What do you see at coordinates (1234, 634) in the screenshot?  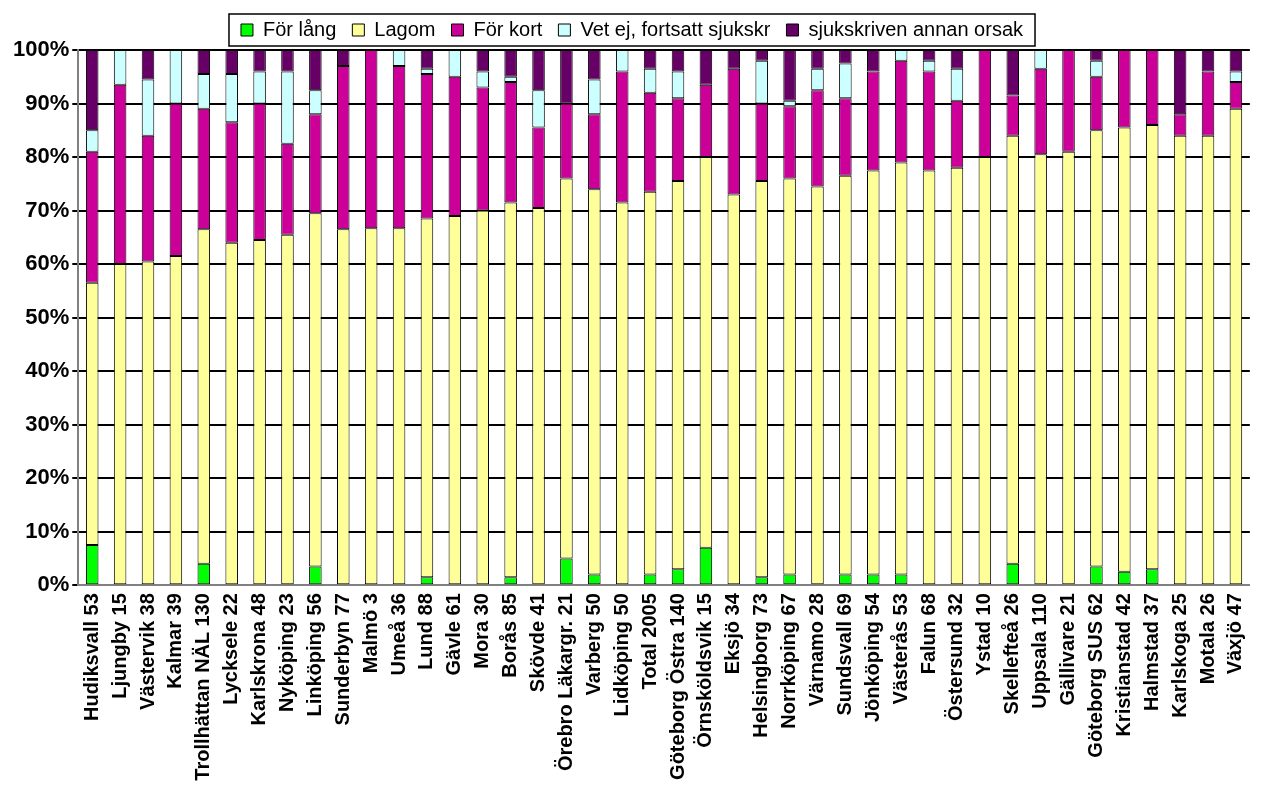 I see `x-tick-label: Växjö 47` at bounding box center [1234, 634].